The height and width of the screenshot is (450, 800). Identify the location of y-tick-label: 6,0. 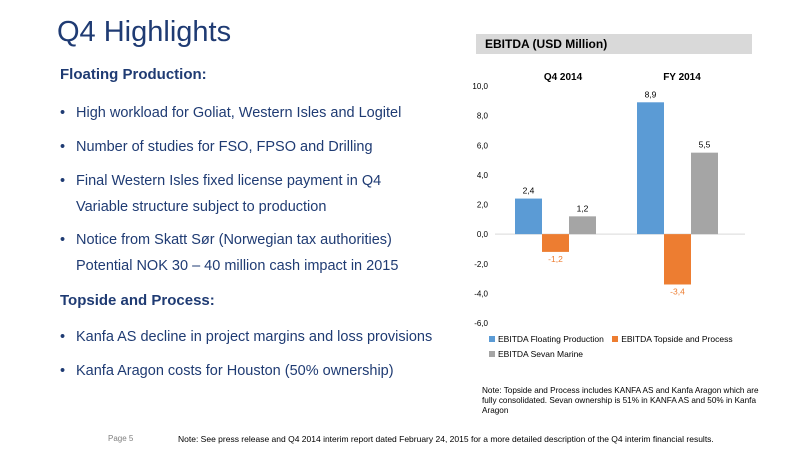
(483, 145).